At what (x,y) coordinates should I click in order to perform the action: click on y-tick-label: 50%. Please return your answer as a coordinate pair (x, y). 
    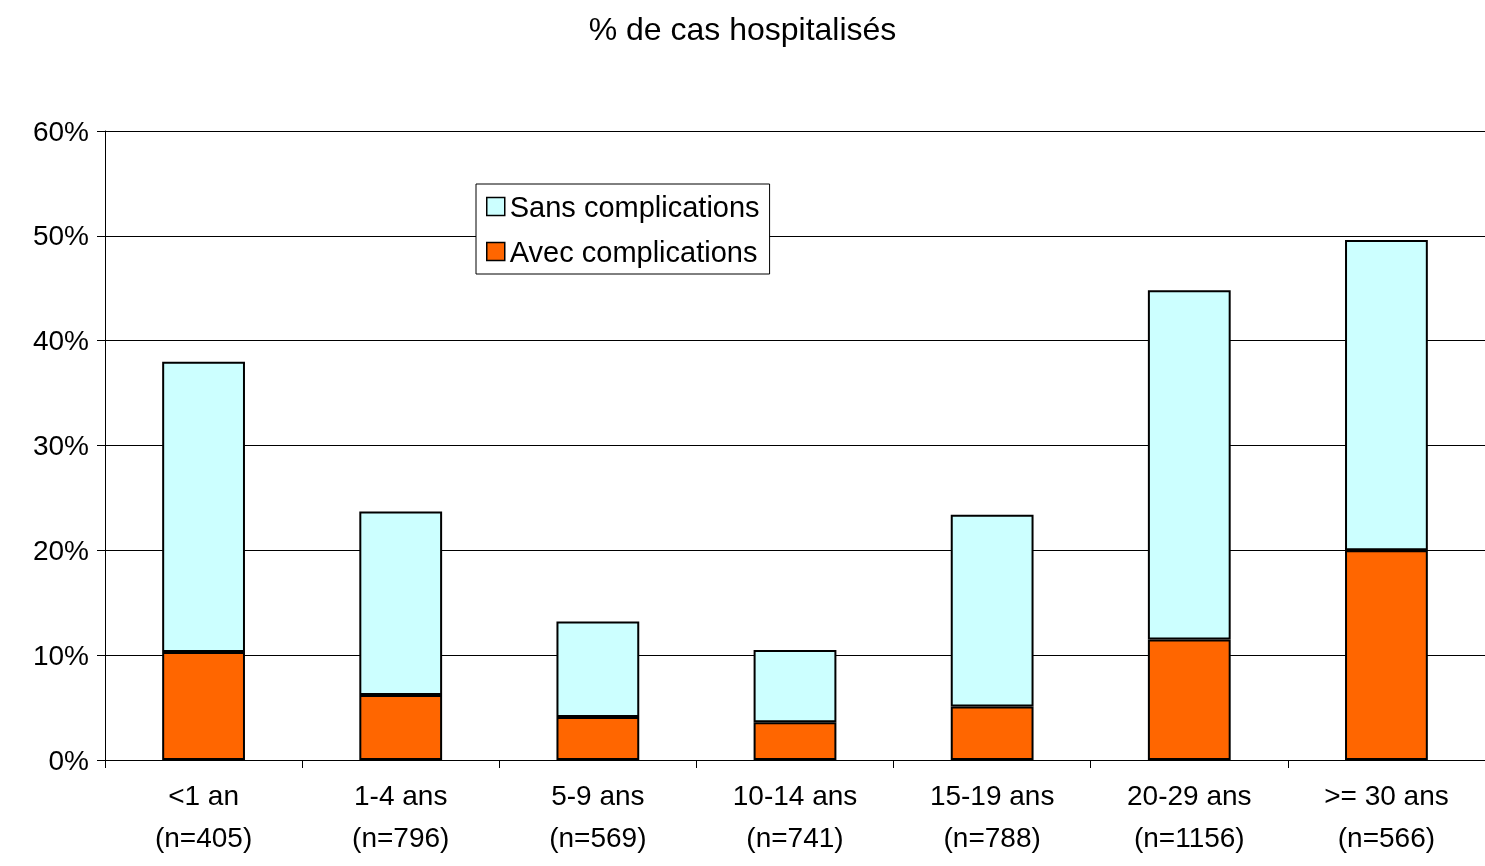
    Looking at the image, I should click on (60, 236).